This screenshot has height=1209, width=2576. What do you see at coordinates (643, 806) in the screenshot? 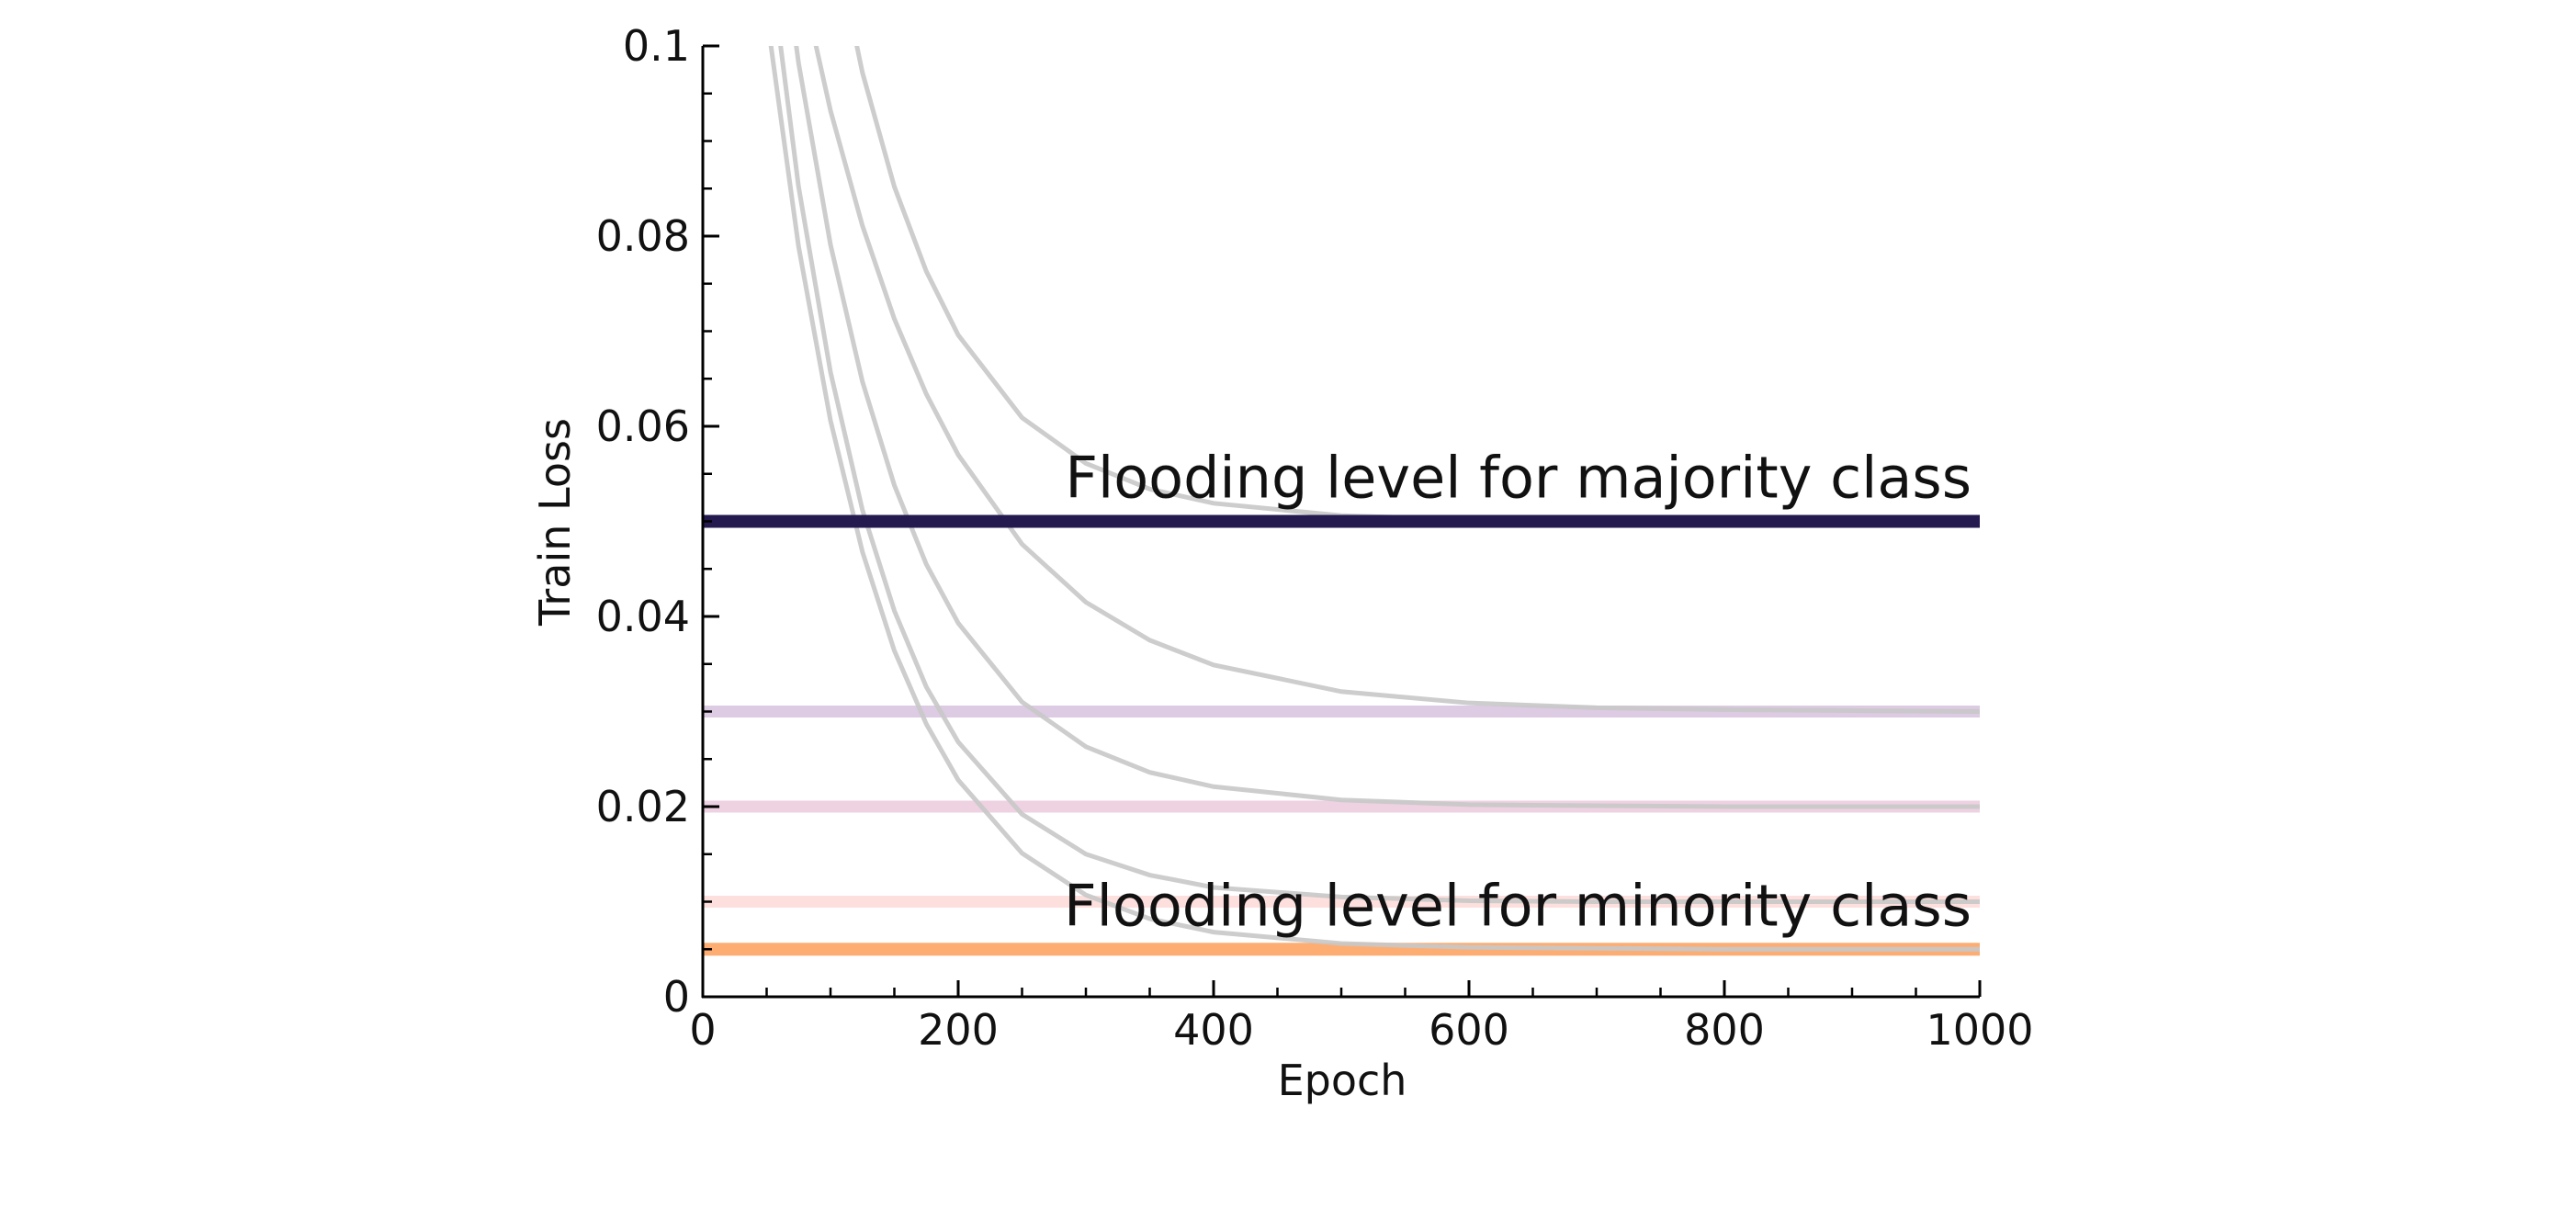
I see `y-tick-label: 0.02` at bounding box center [643, 806].